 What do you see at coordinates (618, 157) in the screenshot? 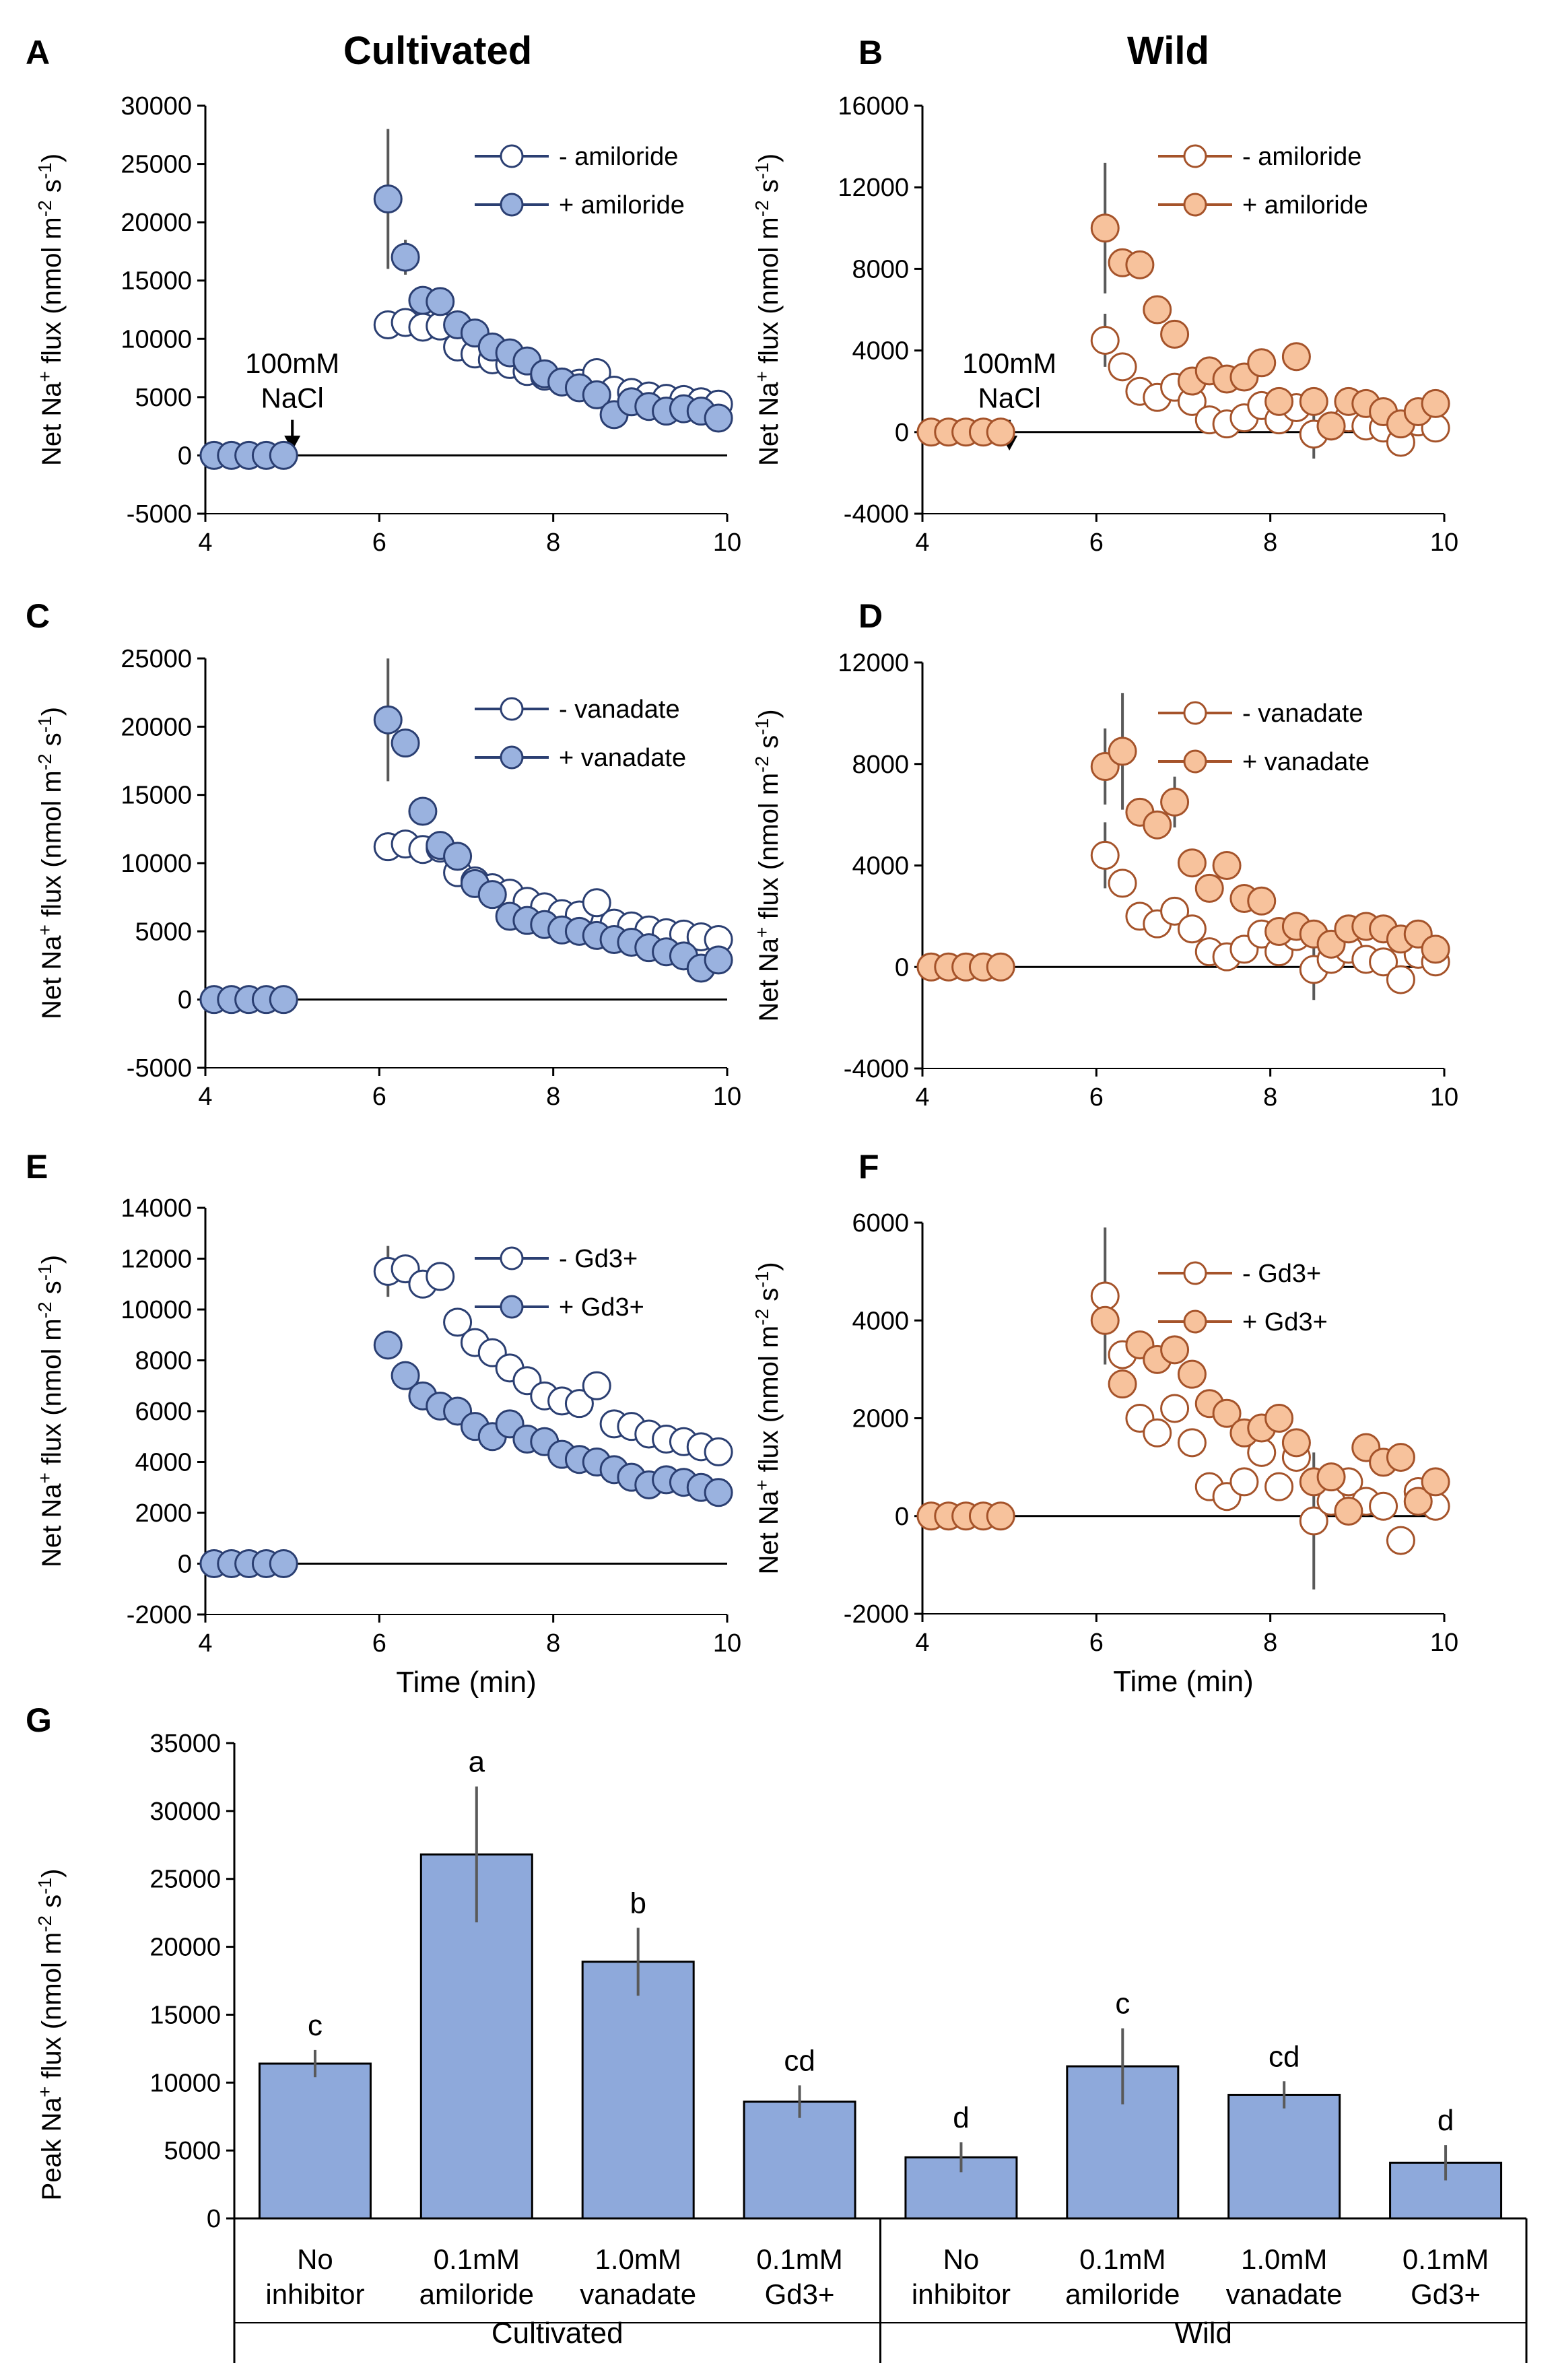
I see `legend-label: - amiloride` at bounding box center [618, 157].